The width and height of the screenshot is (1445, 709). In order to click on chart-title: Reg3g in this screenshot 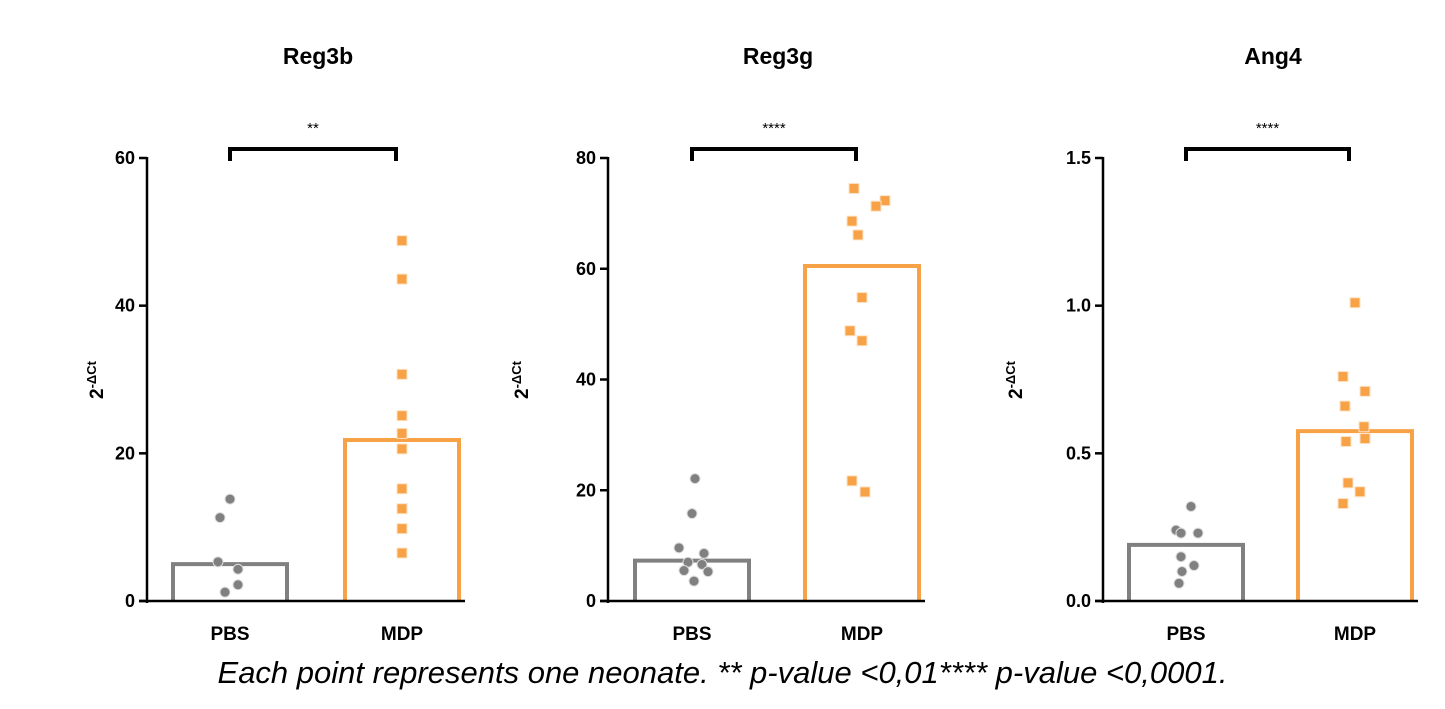, I will do `click(778, 56)`.